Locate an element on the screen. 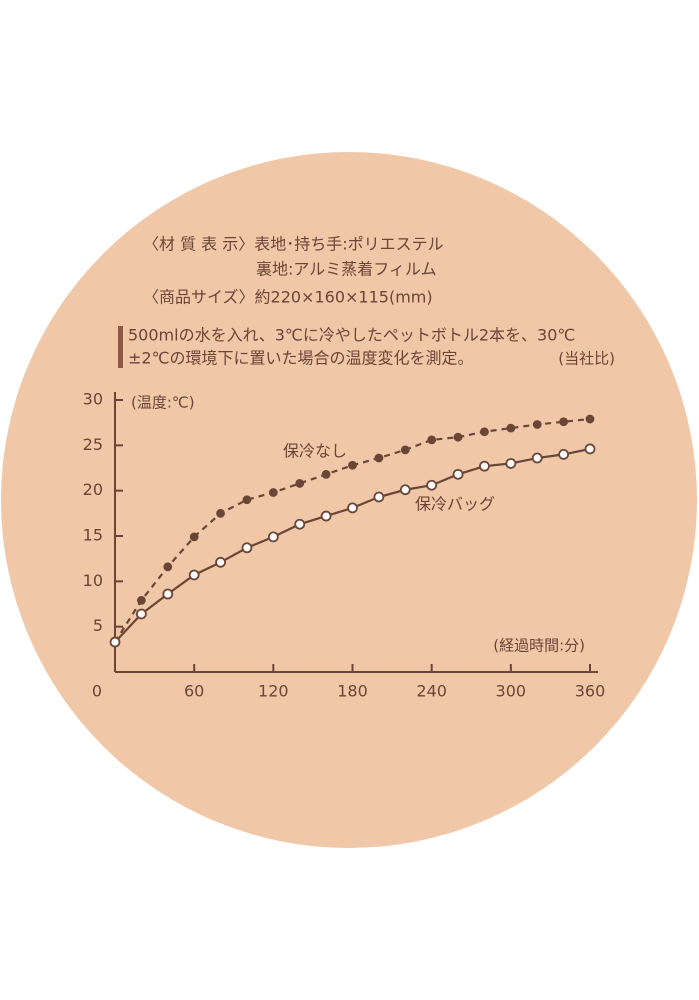 The image size is (699, 1000). x-tick-label: 180 is located at coordinates (352, 691).